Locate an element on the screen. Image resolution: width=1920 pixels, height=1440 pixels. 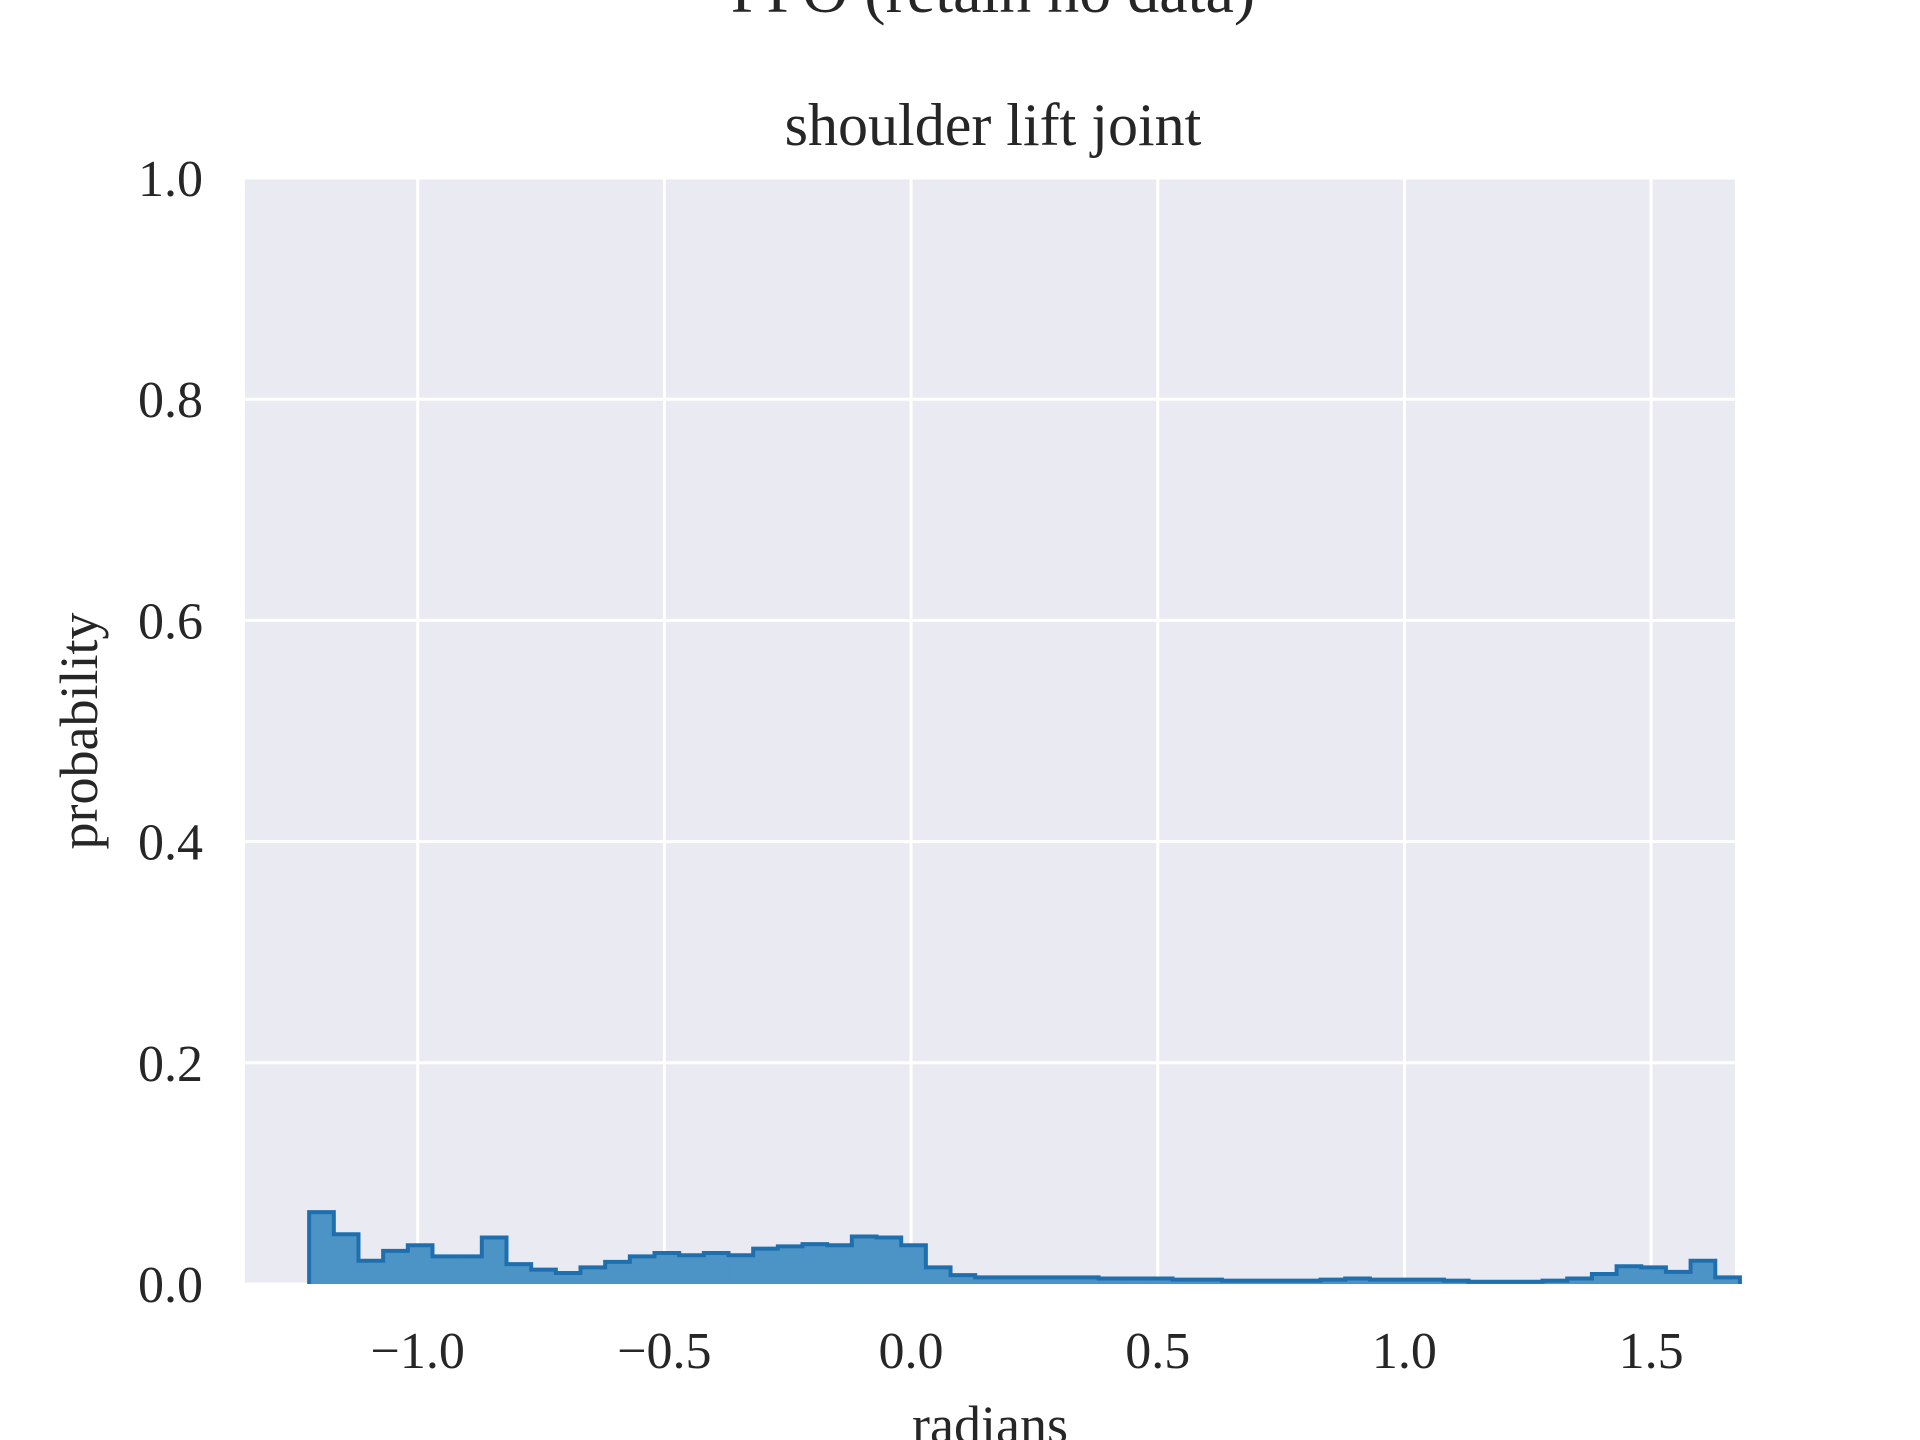
y-tick-label: 0.2 is located at coordinates (170, 1064).